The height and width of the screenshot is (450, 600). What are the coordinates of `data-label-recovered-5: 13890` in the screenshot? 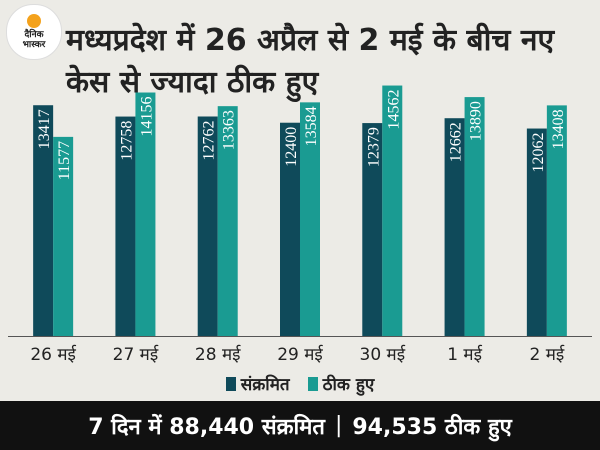 It's located at (476, 121).